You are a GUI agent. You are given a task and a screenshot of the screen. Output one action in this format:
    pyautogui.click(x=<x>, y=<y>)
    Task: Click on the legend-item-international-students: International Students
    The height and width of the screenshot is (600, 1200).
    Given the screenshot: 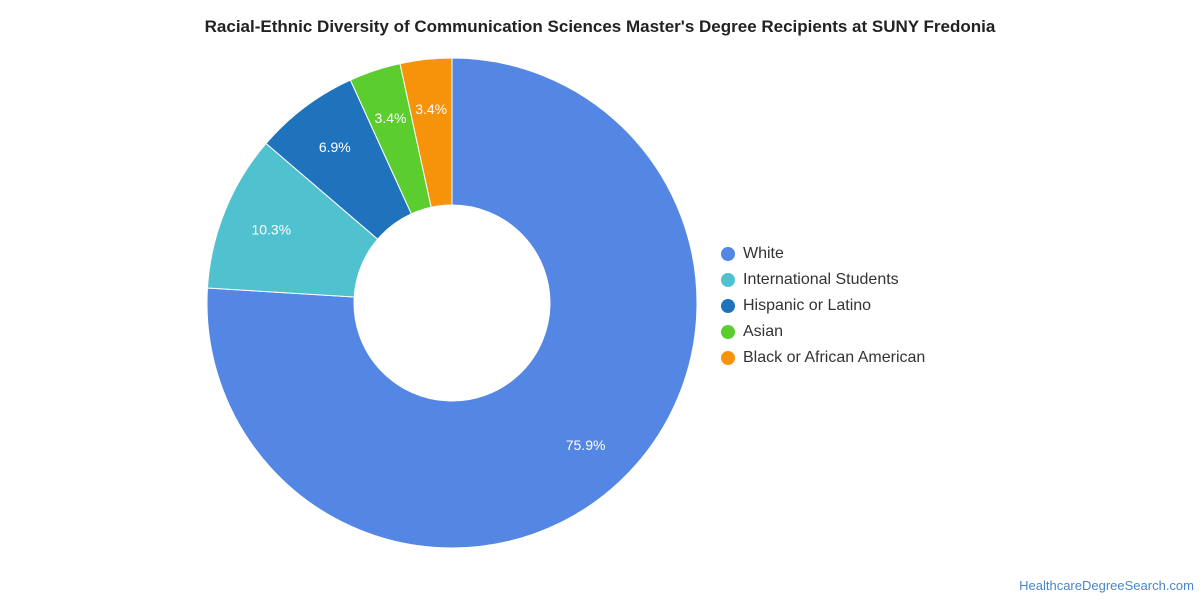 What is the action you would take?
    pyautogui.click(x=823, y=280)
    